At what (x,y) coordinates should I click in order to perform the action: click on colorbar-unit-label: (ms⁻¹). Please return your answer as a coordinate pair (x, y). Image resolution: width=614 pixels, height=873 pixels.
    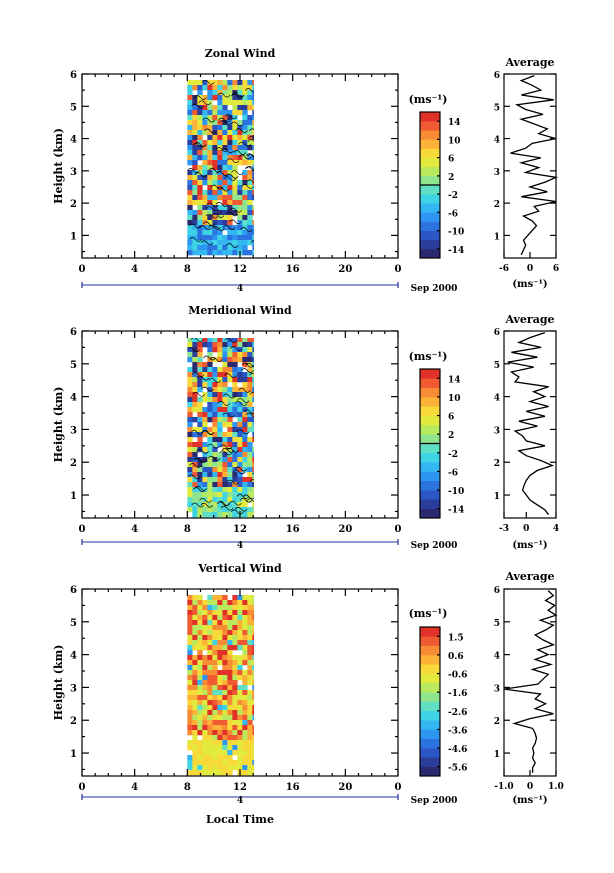
    Looking at the image, I should click on (428, 613).